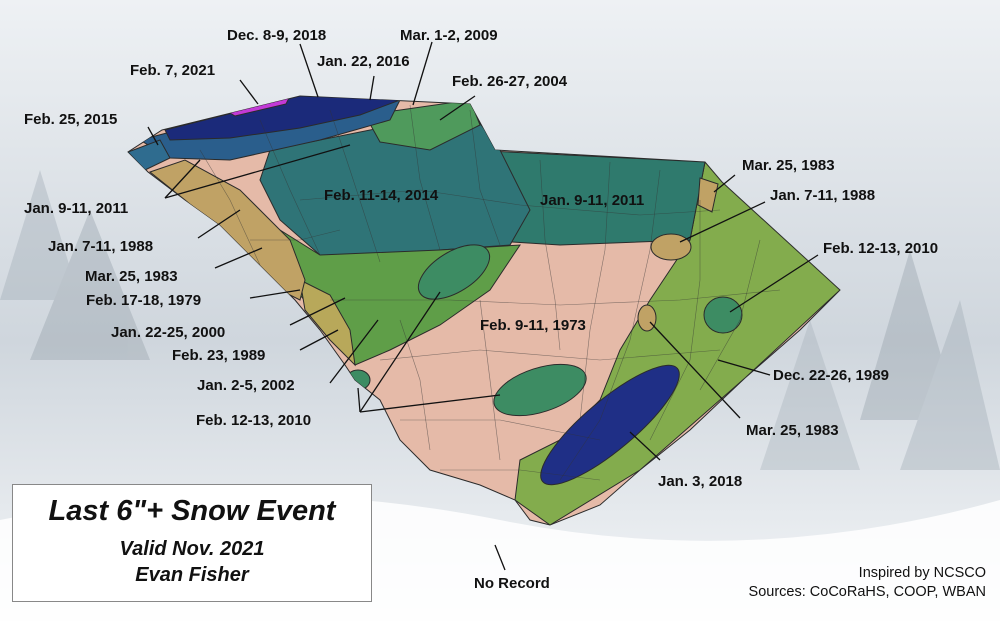 The width and height of the screenshot is (1000, 621). What do you see at coordinates (131, 276) in the screenshot?
I see `label-mar-1983-west: Mar. 25, 1983` at bounding box center [131, 276].